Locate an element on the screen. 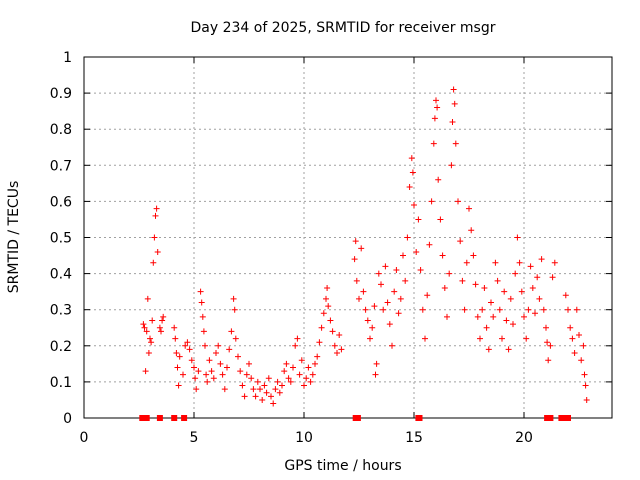 The height and width of the screenshot is (480, 640). x-tick-label: 10 is located at coordinates (304, 438).